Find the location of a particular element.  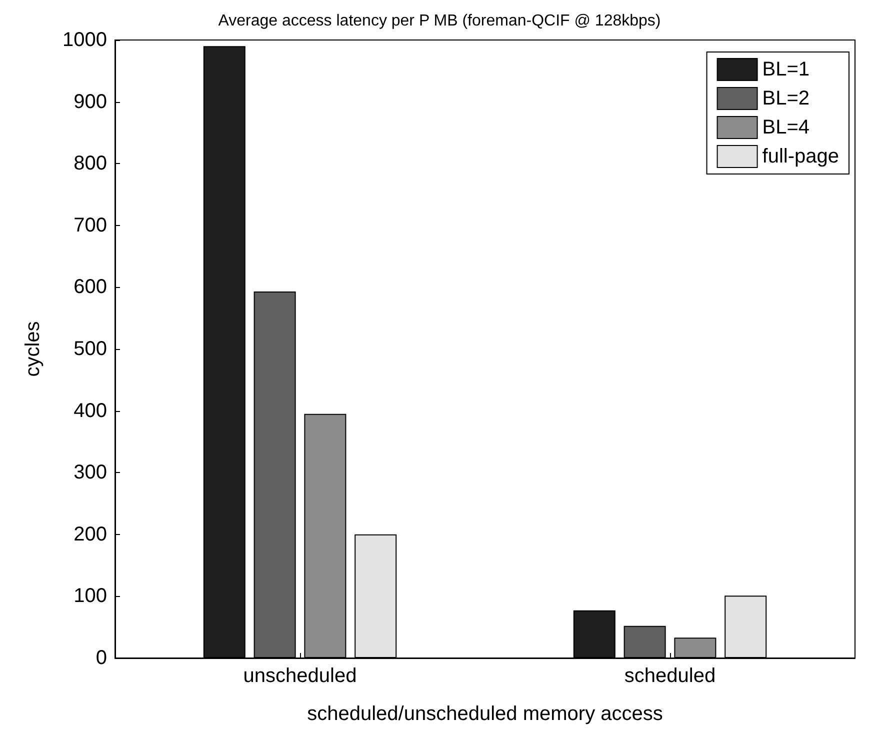

x-tick-label: unscheduled is located at coordinates (300, 676).